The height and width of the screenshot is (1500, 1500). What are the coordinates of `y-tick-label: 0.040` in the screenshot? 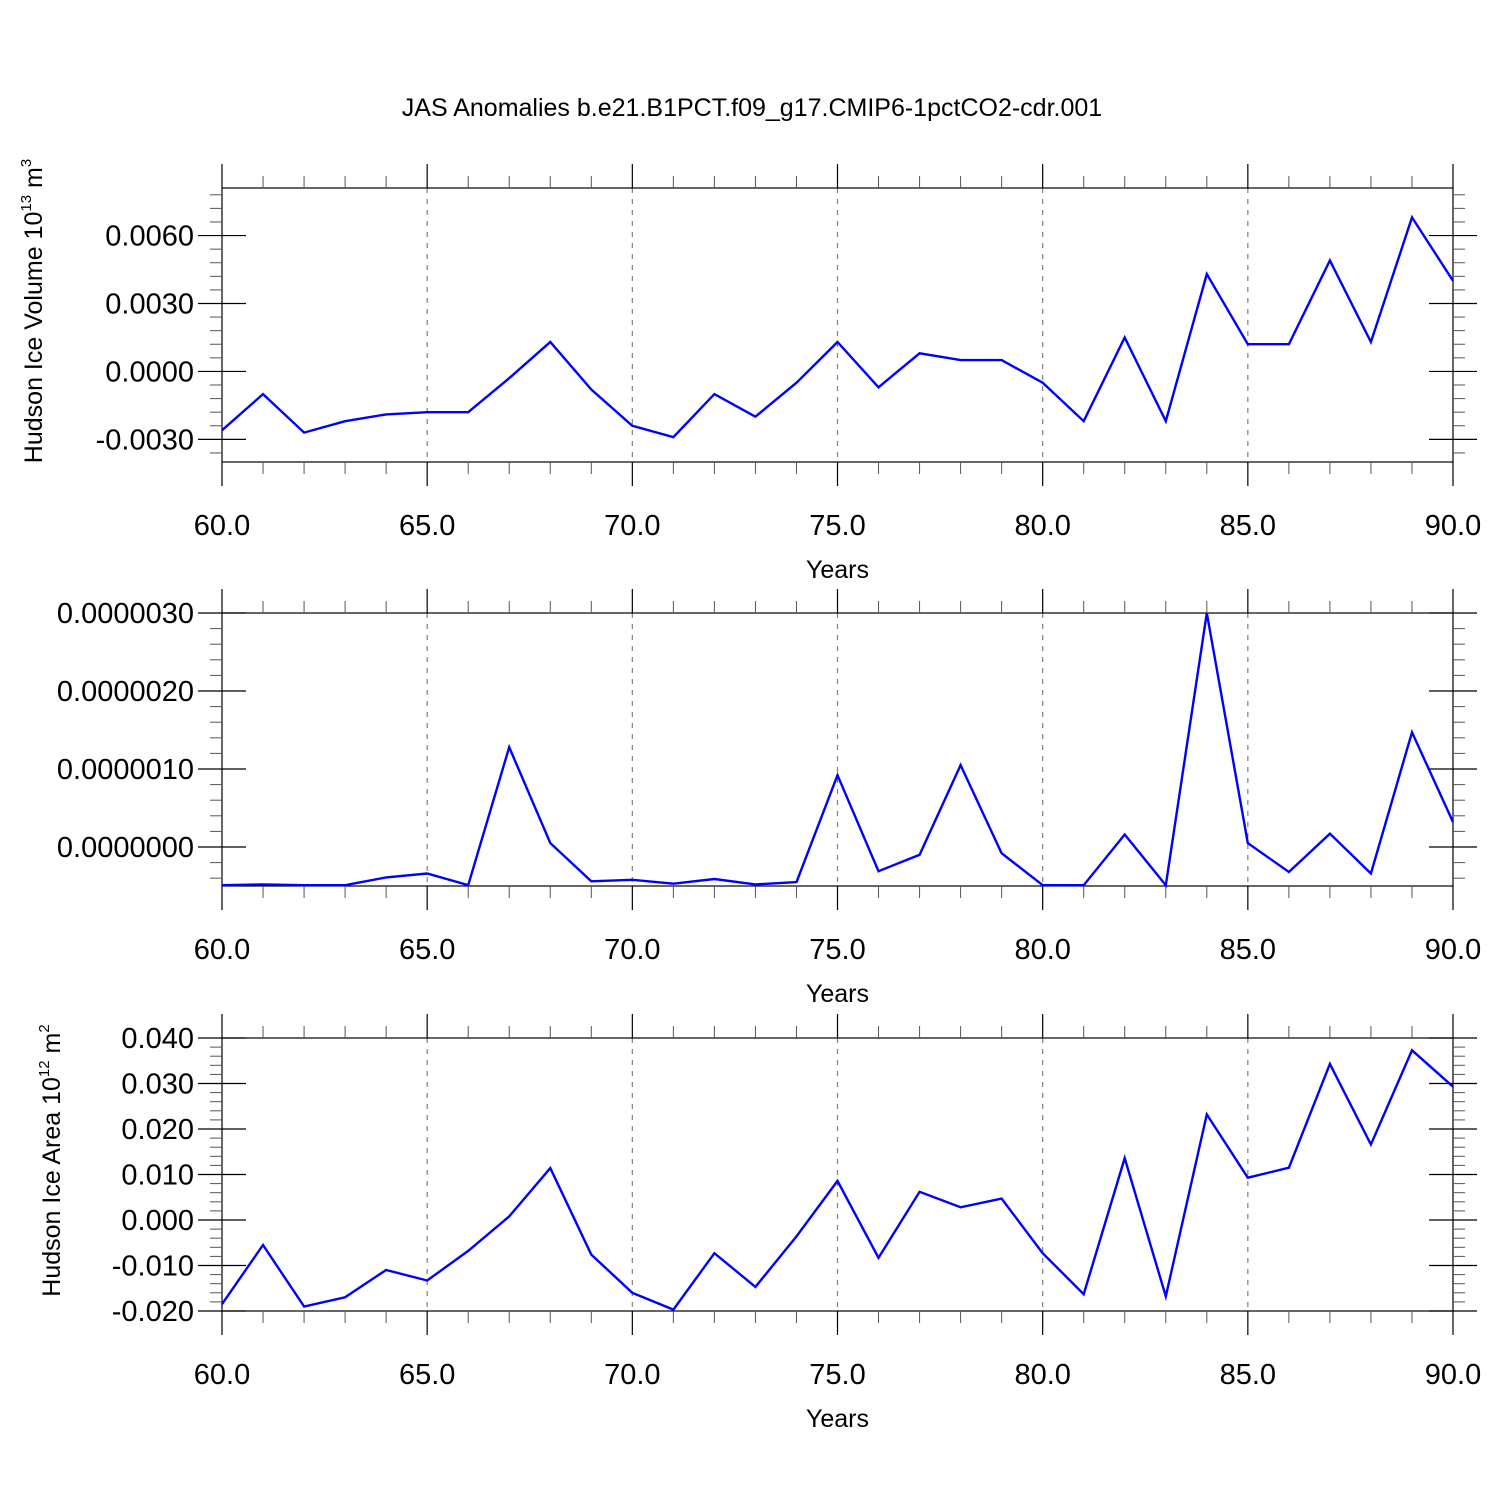 It's located at (157, 1039).